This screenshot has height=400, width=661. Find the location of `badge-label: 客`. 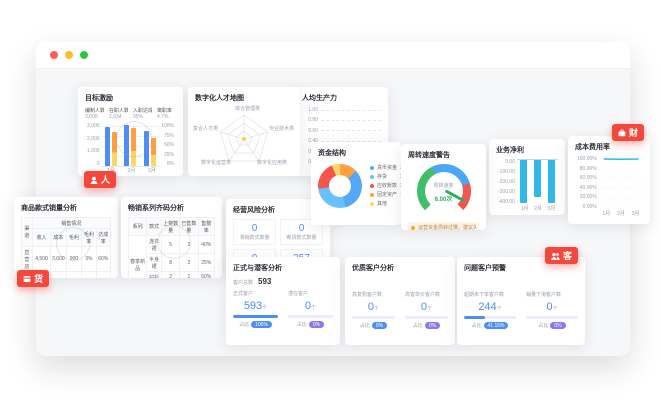

badge-label: 客 is located at coordinates (568, 256).